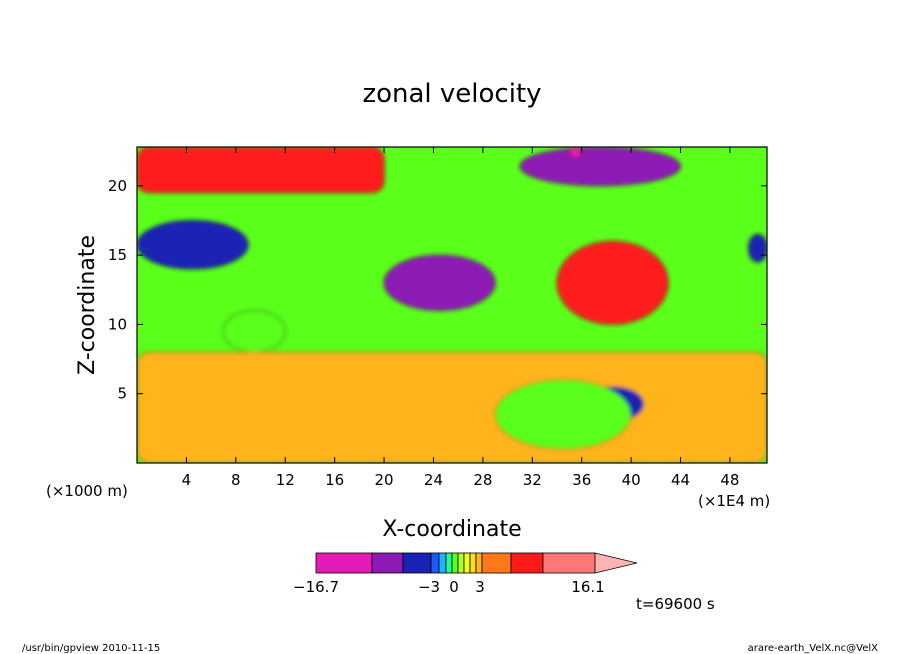 The height and width of the screenshot is (654, 904). Describe the element at coordinates (729, 480) in the screenshot. I see `x-tick-label: 48` at that location.